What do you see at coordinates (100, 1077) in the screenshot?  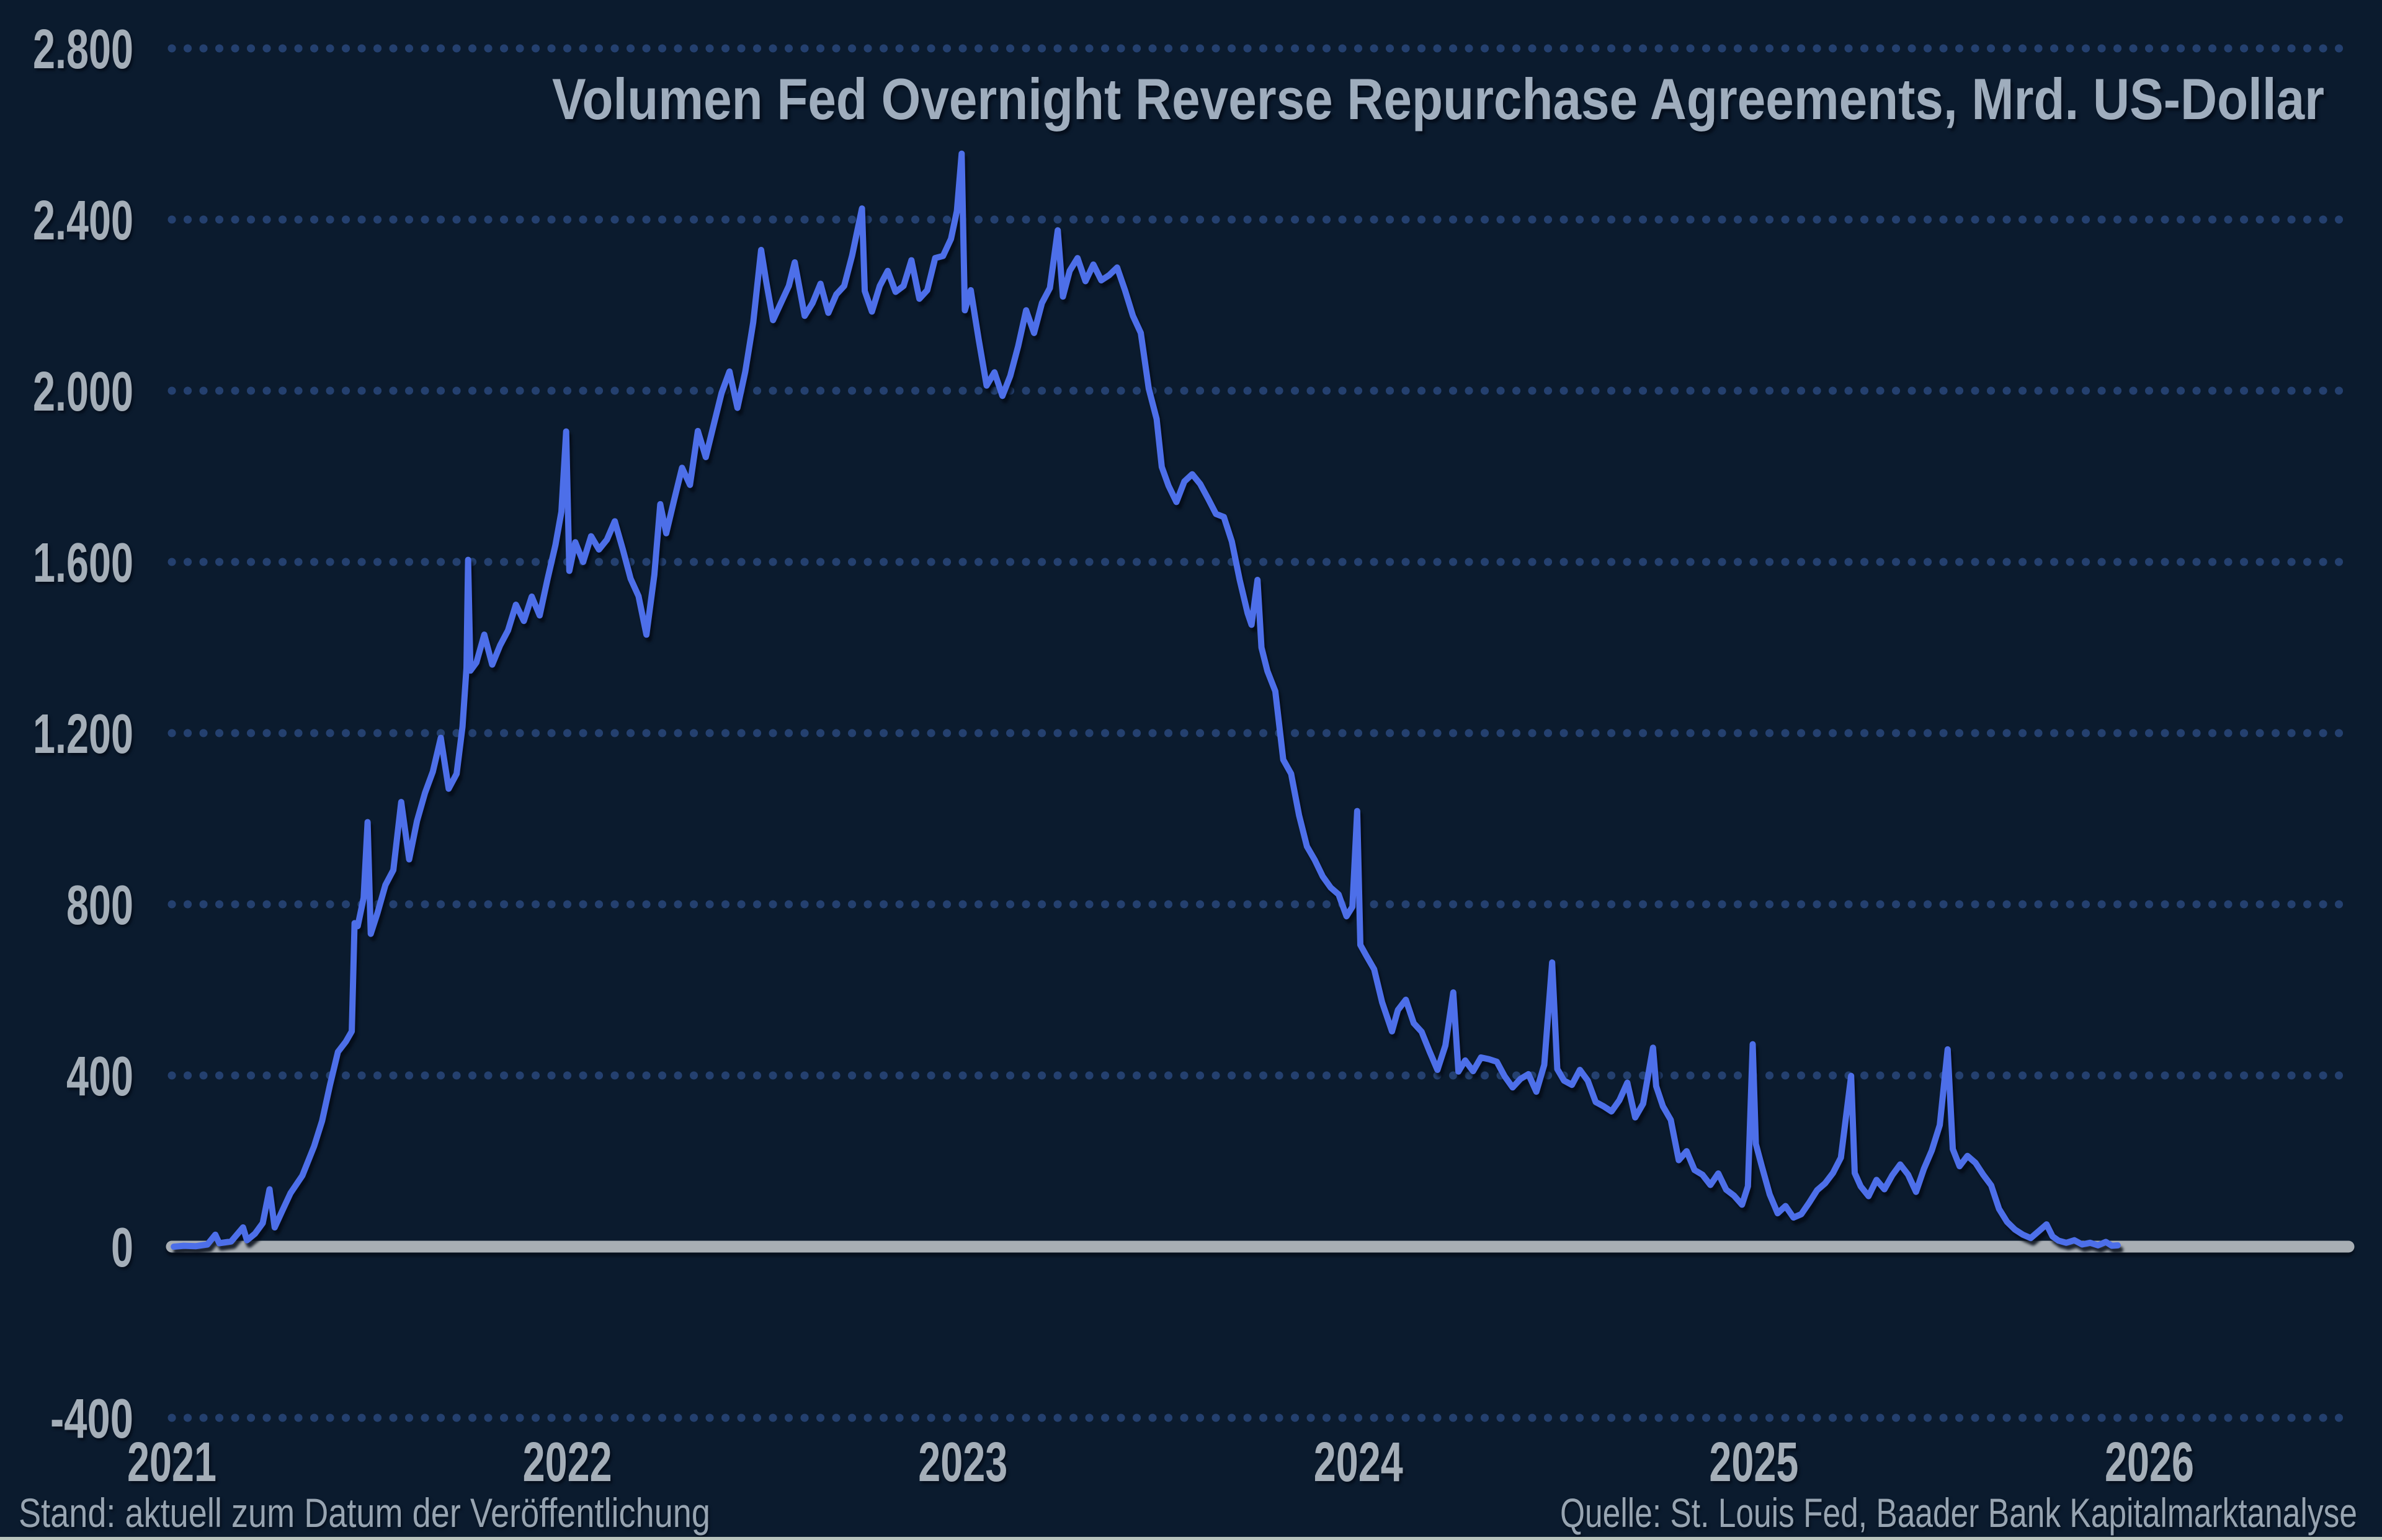 I see `y-axis-label: 400` at bounding box center [100, 1077].